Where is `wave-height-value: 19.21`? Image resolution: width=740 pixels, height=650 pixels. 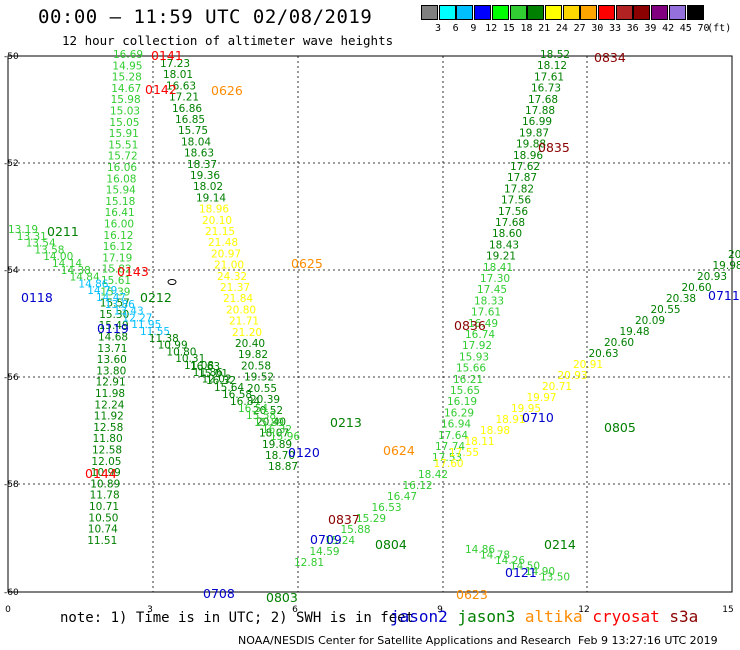
wave-height-value: 19.21 is located at coordinates (501, 257).